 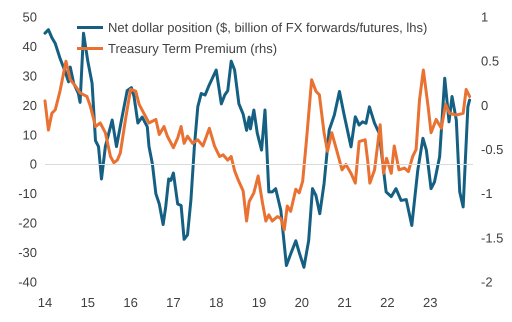 What do you see at coordinates (302, 302) in the screenshot?
I see `x-tick-label: 20` at bounding box center [302, 302].